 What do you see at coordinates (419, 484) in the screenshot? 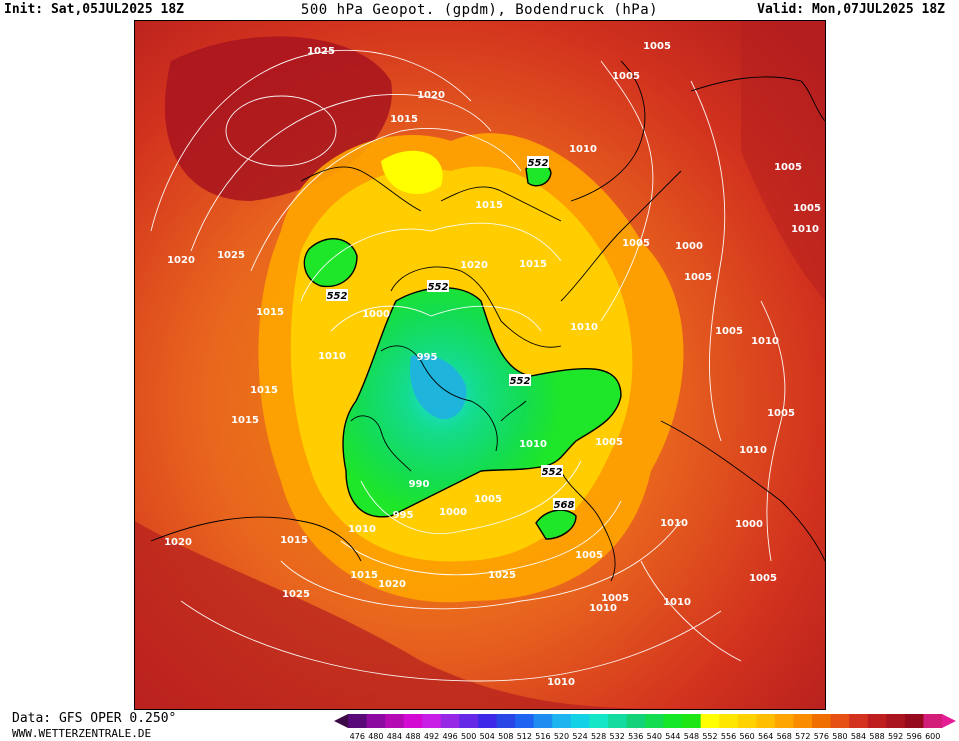
I see `isobar-label: 990` at bounding box center [419, 484].